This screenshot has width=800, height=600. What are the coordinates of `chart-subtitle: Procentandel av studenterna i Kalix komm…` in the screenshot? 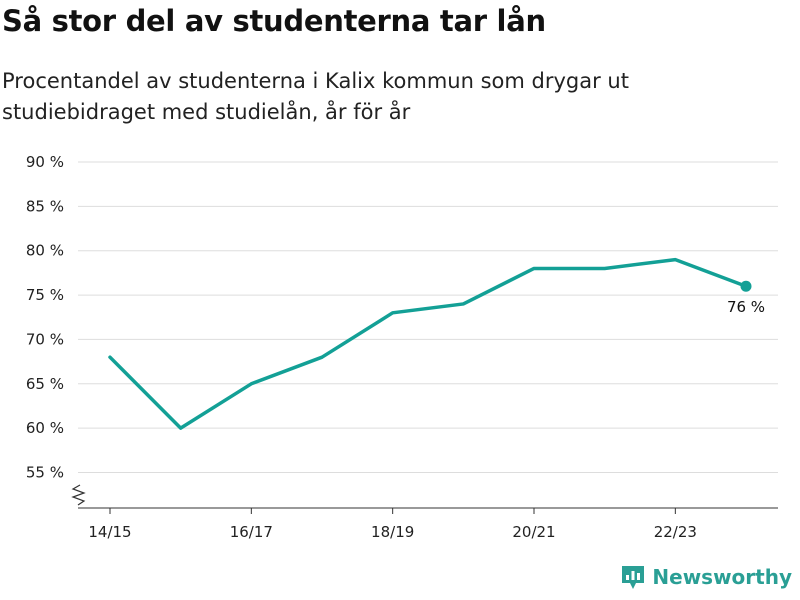 It's located at (315, 96).